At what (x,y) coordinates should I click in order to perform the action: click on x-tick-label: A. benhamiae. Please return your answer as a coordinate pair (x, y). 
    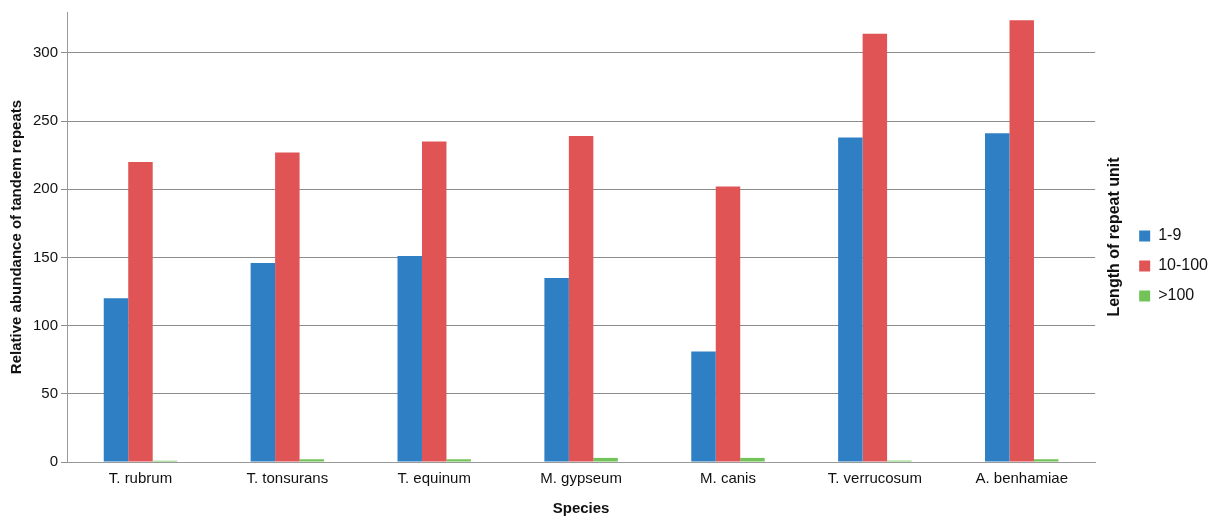
    Looking at the image, I should click on (1022, 478).